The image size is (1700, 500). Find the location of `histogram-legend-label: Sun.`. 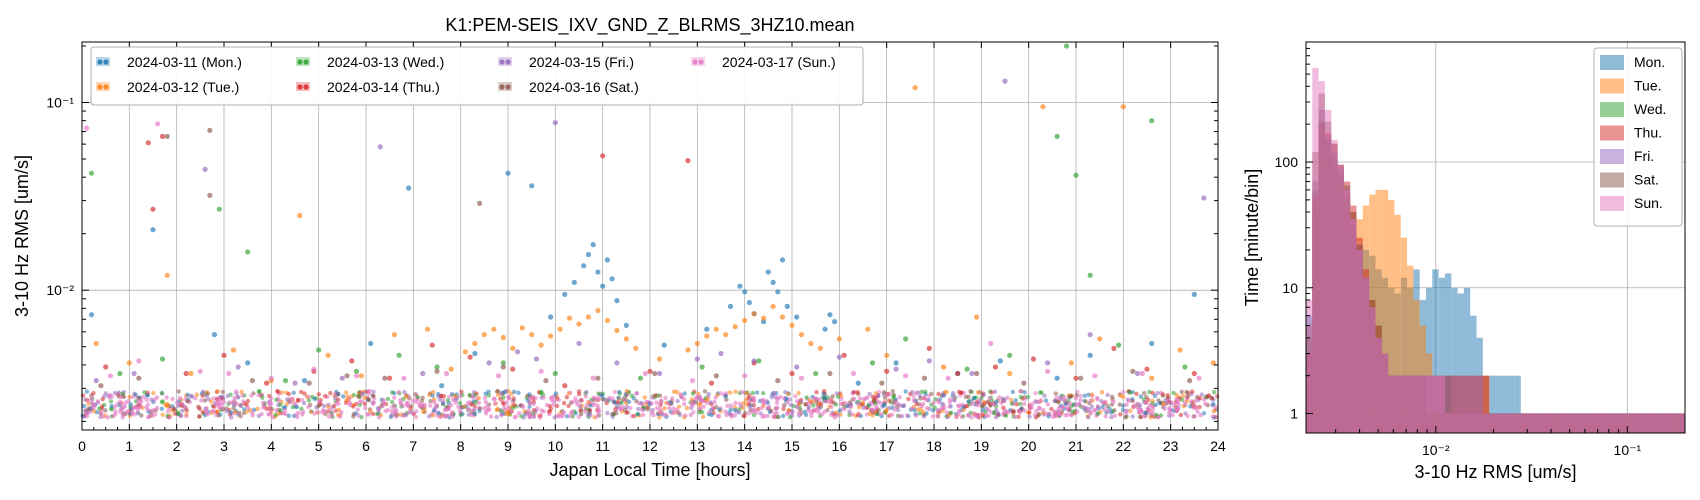

histogram-legend-label: Sun. is located at coordinates (1648, 203).